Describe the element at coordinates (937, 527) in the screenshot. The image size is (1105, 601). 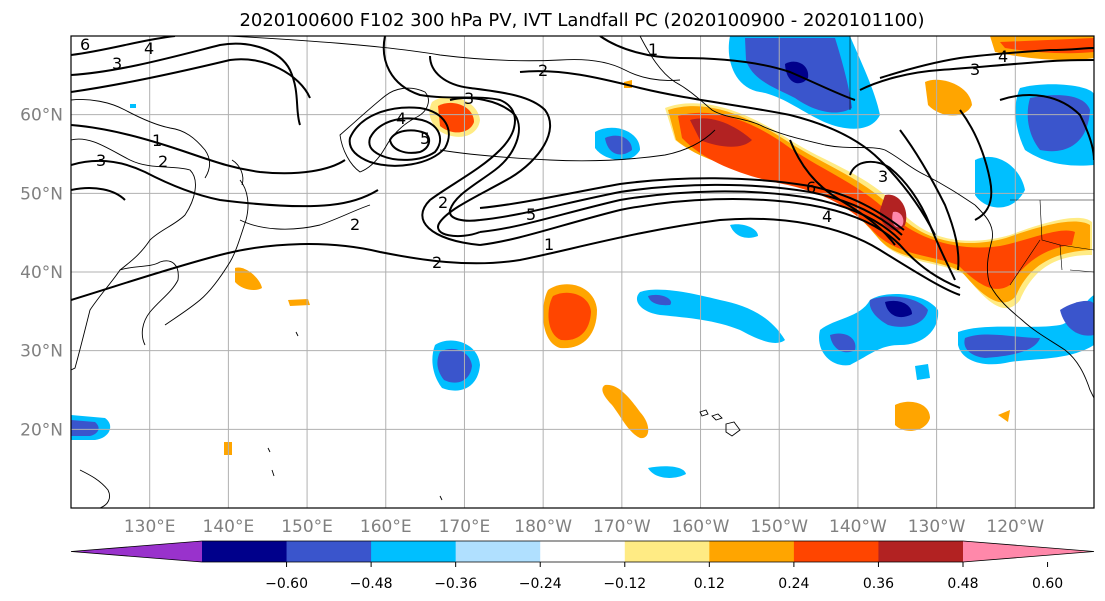
I see `longitude-label: 130°W` at that location.